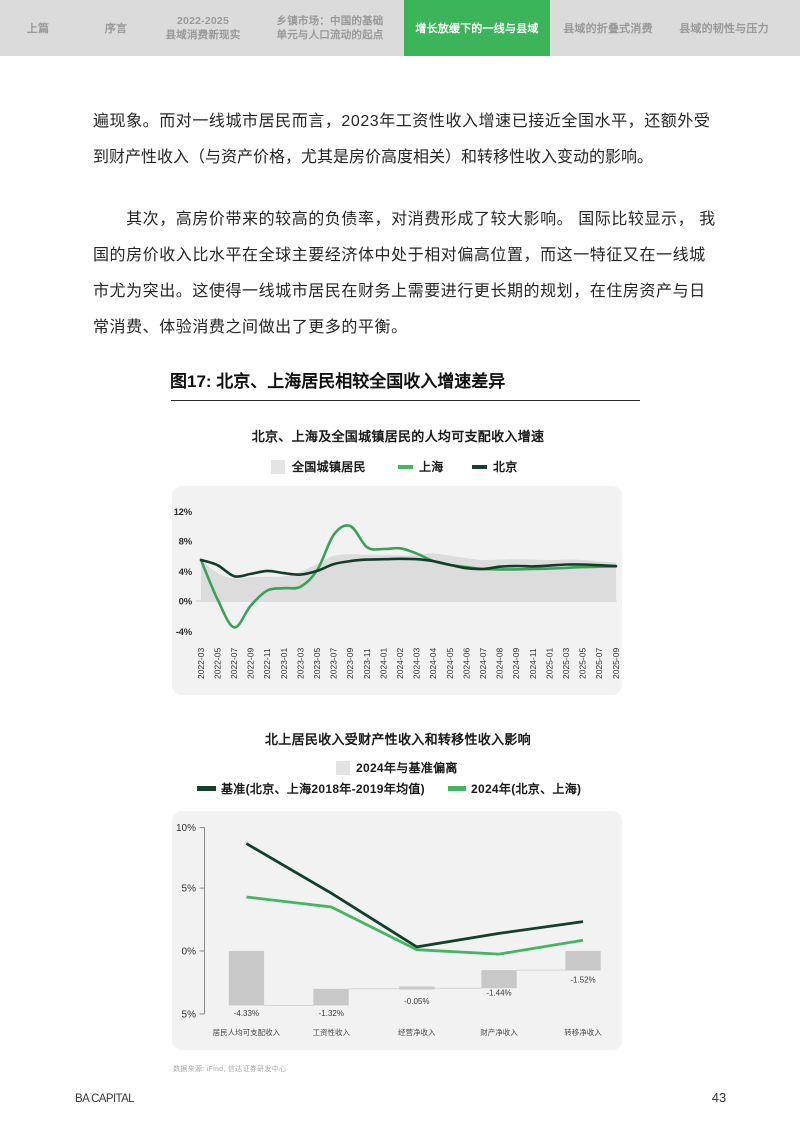 The image size is (800, 1131). What do you see at coordinates (284, 663) in the screenshot?
I see `svg-text: 2023-01` at bounding box center [284, 663].